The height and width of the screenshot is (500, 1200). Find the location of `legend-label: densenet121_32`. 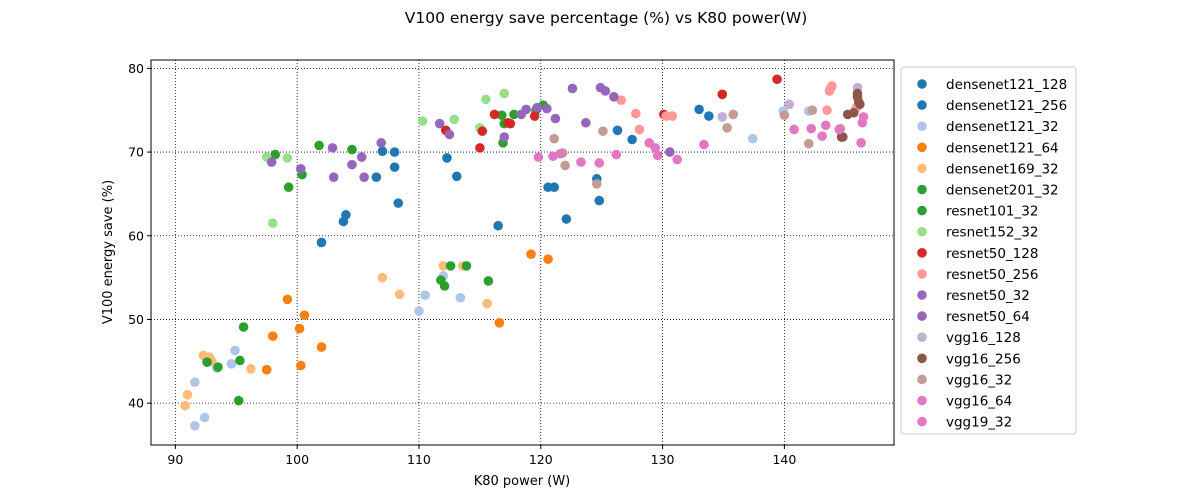

legend-label: densenet121_32 is located at coordinates (1002, 127).